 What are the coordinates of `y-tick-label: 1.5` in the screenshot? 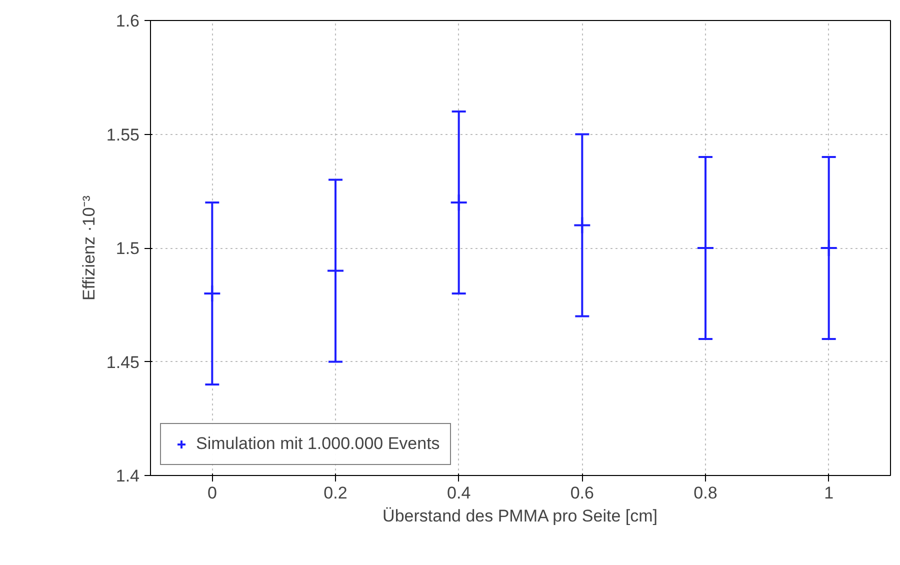 It's located at (128, 248).